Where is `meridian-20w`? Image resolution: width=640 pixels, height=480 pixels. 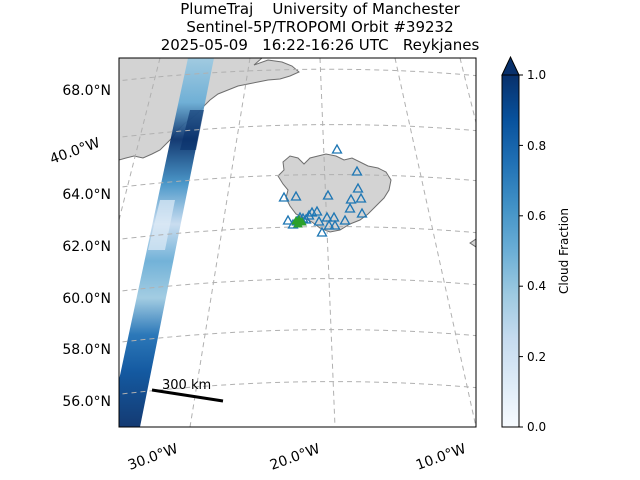
meridian-20w is located at coordinates (327, 242).